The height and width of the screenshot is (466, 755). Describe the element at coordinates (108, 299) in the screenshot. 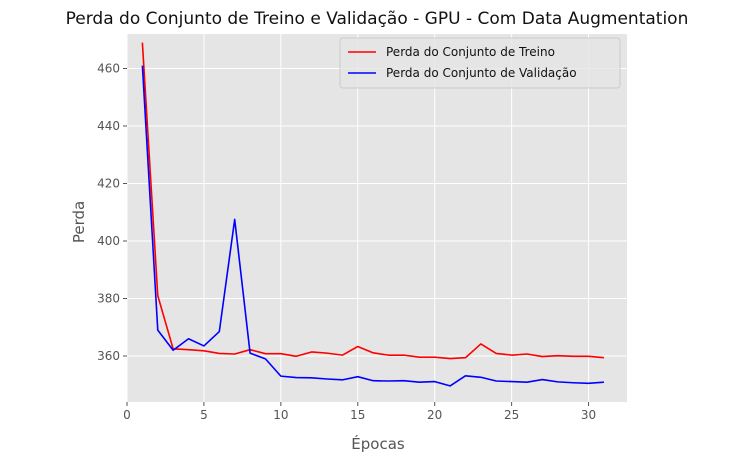

I see `y-tick-label: 380` at that location.